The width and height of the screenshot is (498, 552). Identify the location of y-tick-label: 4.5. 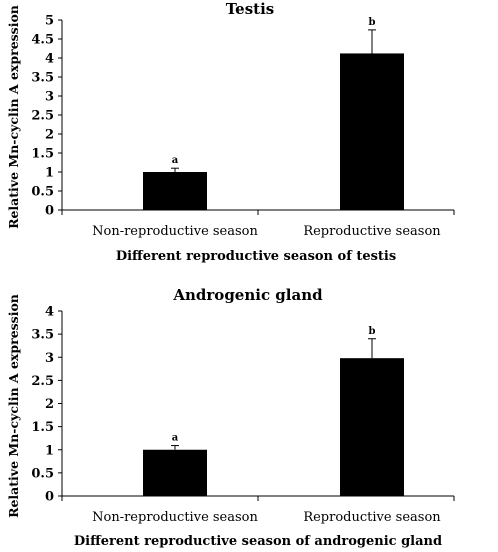
(42, 40).